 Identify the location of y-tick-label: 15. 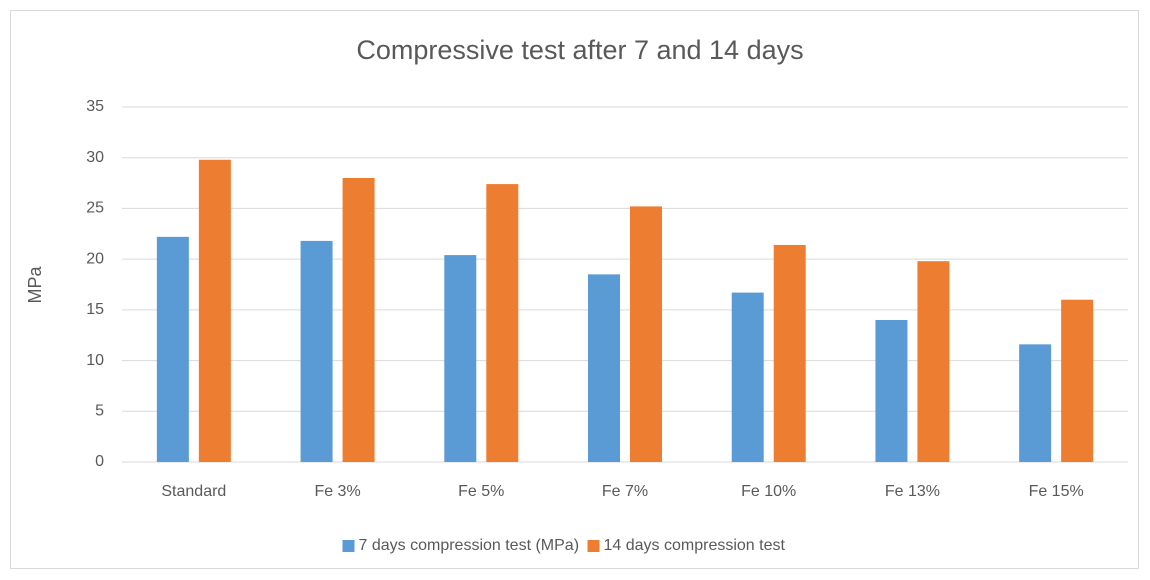
(95, 309).